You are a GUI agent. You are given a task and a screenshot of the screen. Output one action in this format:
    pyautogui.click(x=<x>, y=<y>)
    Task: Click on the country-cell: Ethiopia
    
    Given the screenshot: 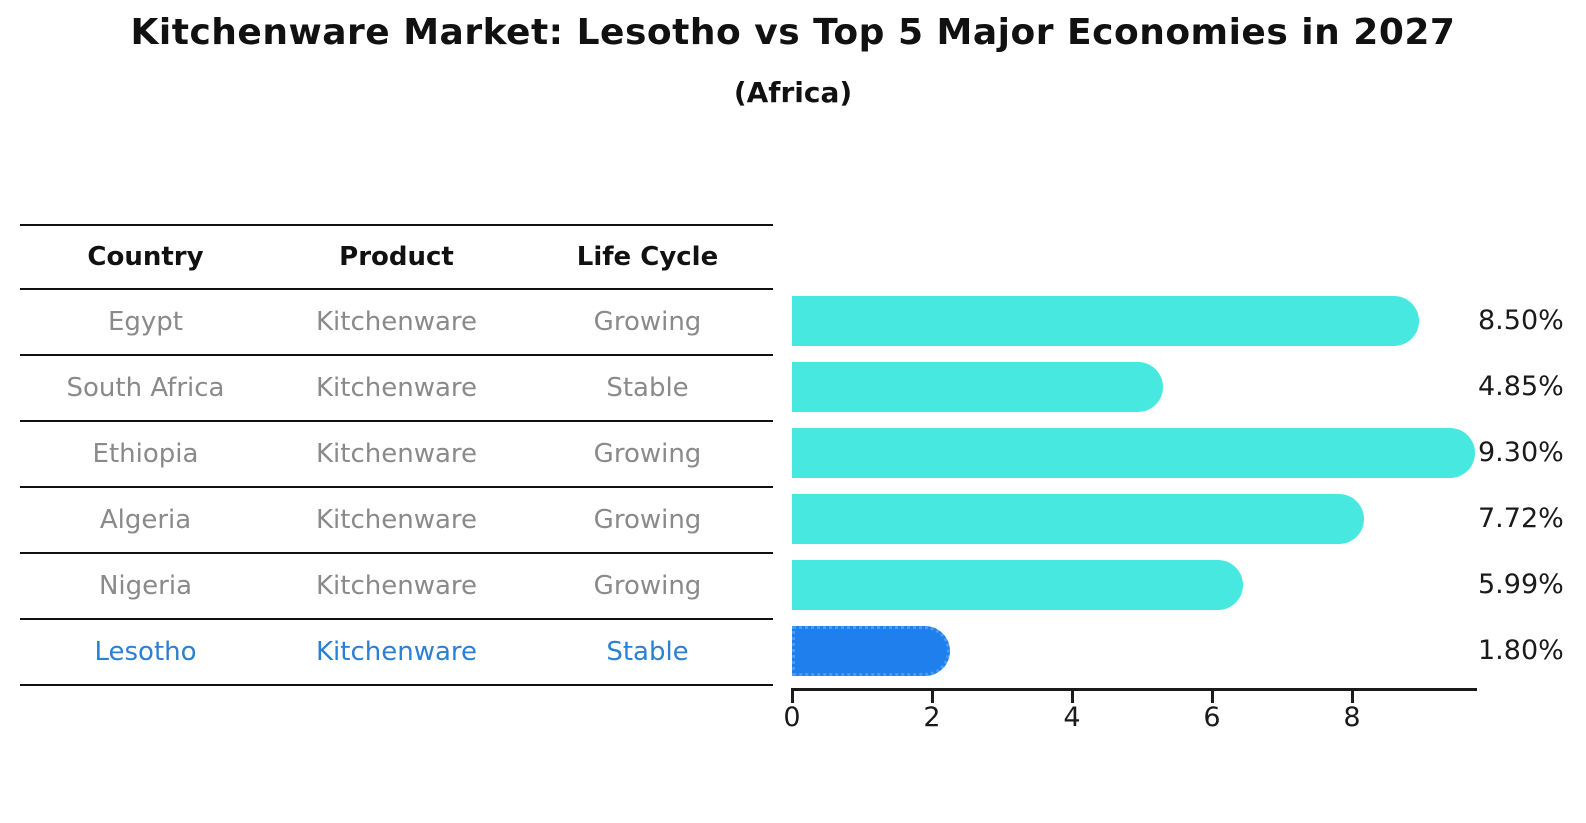 What is the action you would take?
    pyautogui.click(x=145, y=454)
    